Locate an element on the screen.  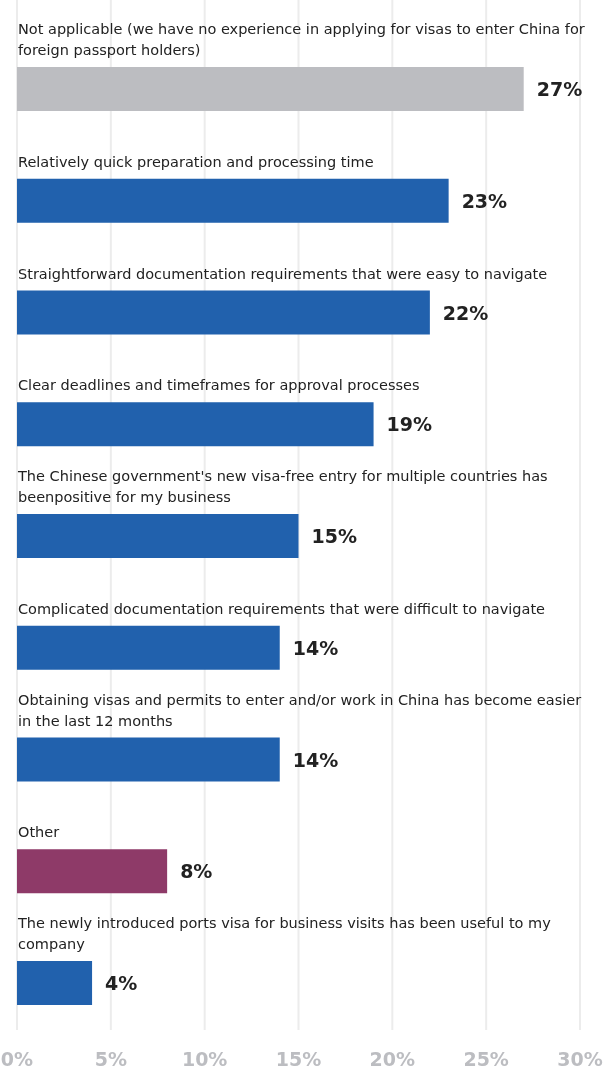
x-tick-label: 0% is located at coordinates (17, 1059).